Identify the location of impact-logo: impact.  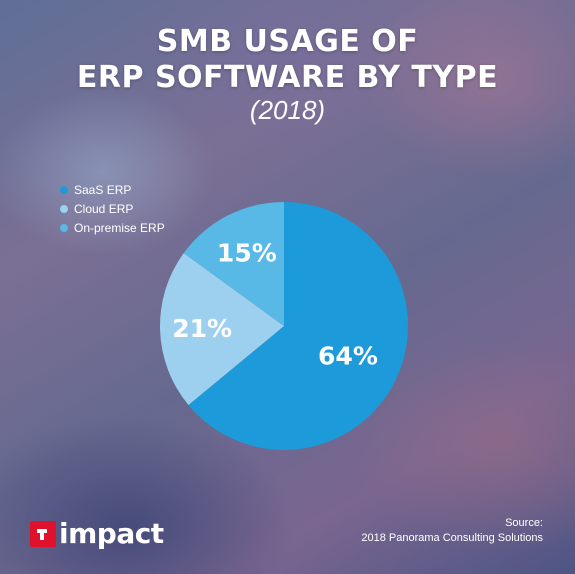
(97, 534).